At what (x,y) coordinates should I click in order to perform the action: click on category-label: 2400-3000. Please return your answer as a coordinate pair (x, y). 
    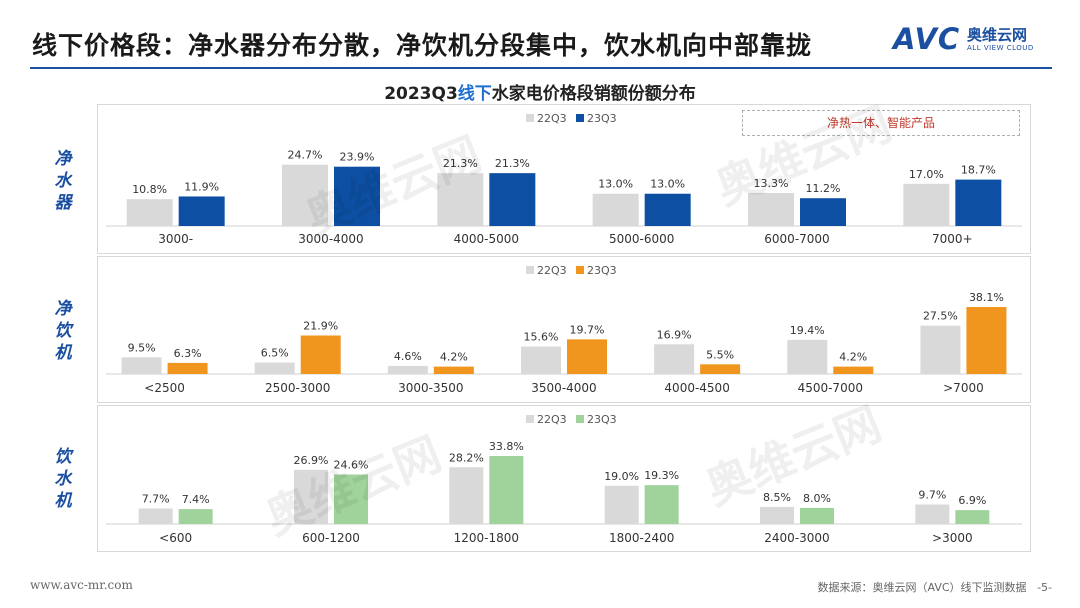
    Looking at the image, I should click on (796, 538).